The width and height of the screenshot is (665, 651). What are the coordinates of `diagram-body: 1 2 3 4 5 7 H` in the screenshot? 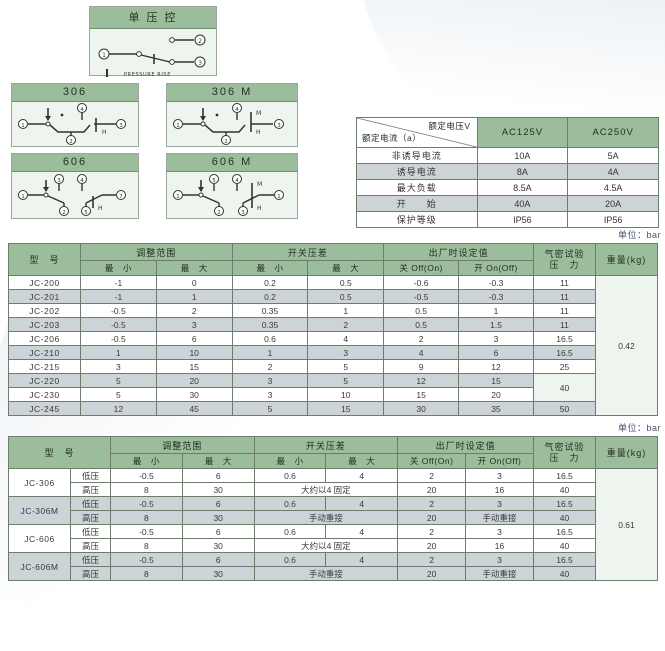 It's located at (75, 194).